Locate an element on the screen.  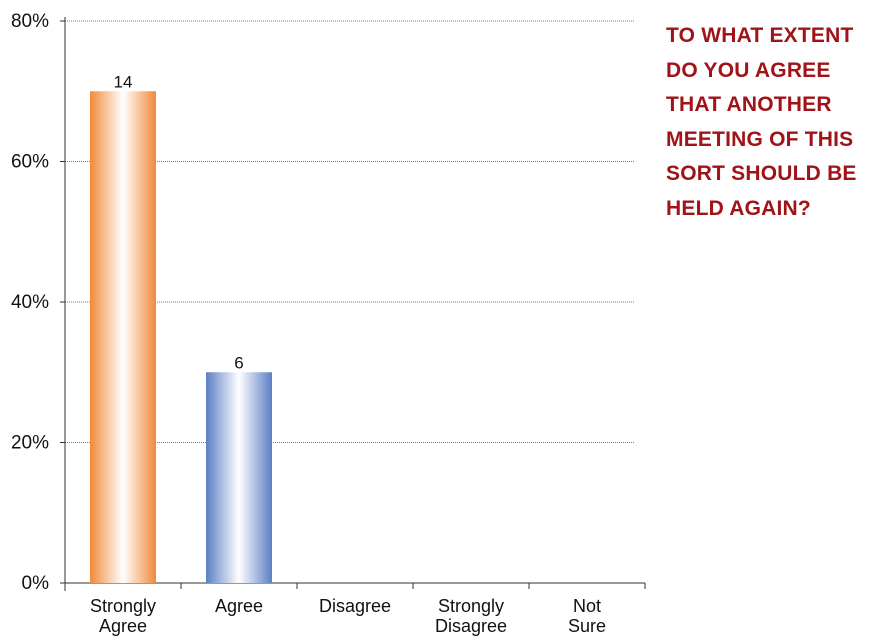
y-tick-label: 40% is located at coordinates (30, 302).